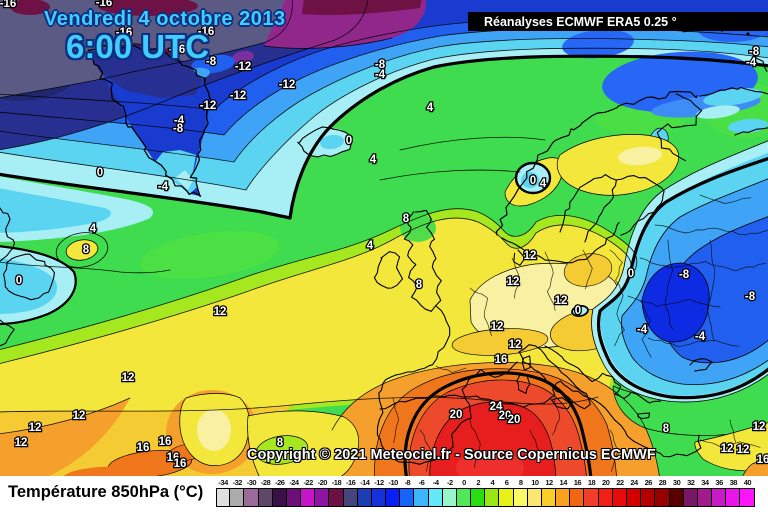  What do you see at coordinates (138, 46) in the screenshot?
I see `time-label: 6:00 UTC` at bounding box center [138, 46].